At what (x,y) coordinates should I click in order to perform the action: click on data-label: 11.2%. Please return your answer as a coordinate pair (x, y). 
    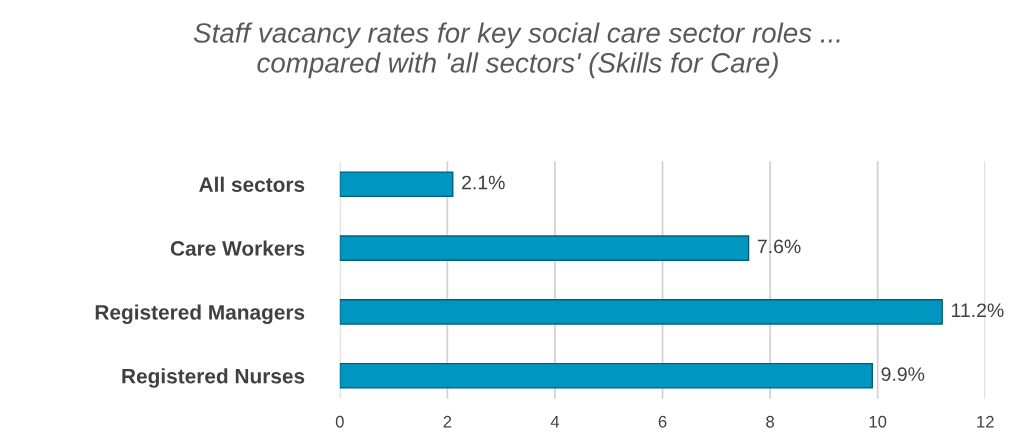
    Looking at the image, I should click on (978, 310).